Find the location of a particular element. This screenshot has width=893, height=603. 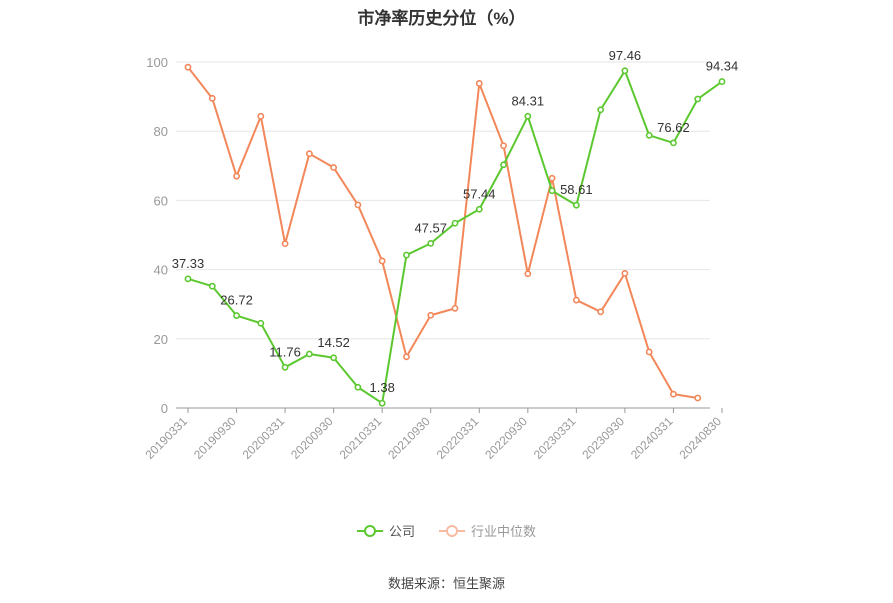

data-label: 57.44 is located at coordinates (479, 193).